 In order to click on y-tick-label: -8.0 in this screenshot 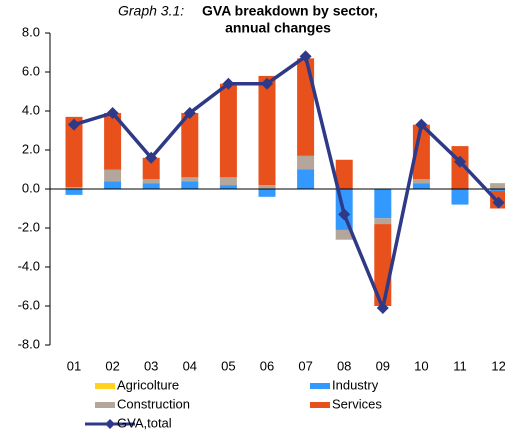, I will do `click(29, 343)`.